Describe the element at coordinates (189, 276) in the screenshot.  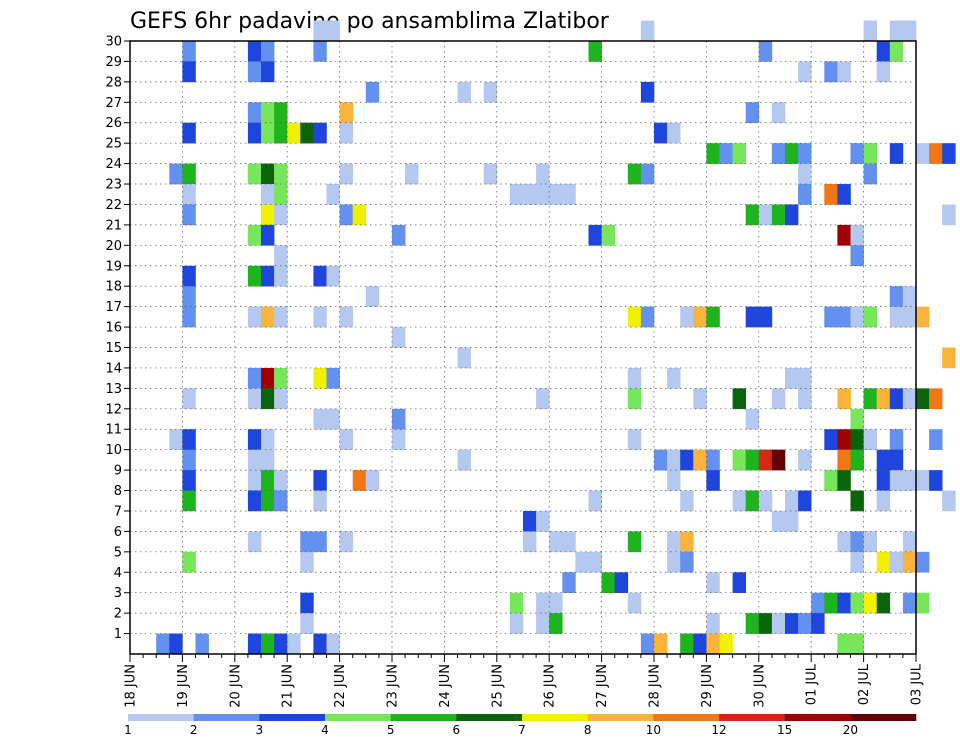
I see `precip-cell-m18-s4` at that location.